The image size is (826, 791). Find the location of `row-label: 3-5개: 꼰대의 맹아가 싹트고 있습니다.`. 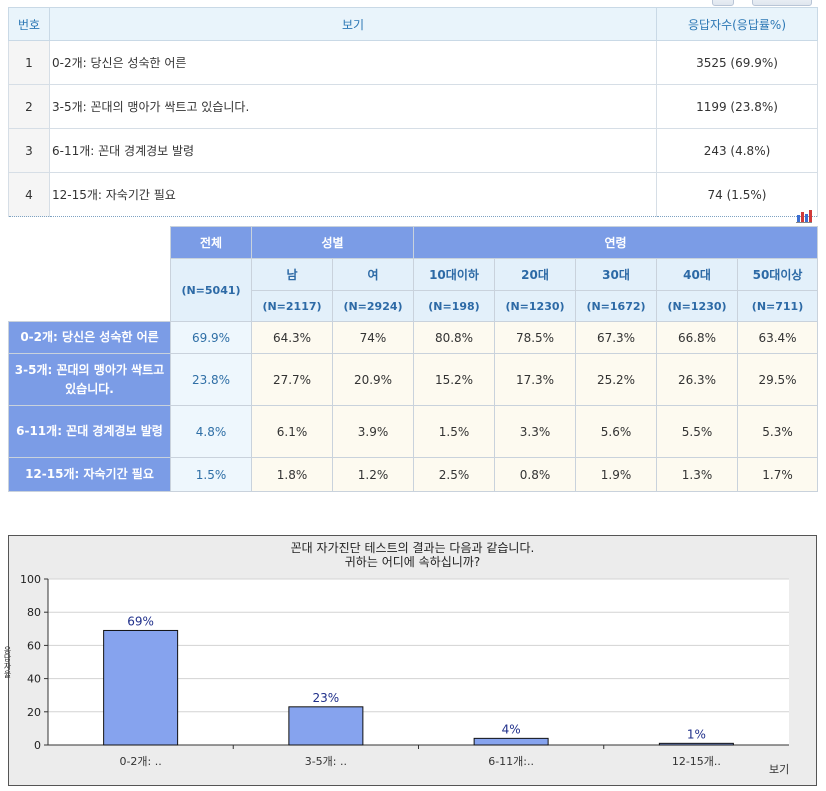

row-label: 3-5개: 꼰대의 맹아가 싹트고 있습니다. is located at coordinates (89, 379).